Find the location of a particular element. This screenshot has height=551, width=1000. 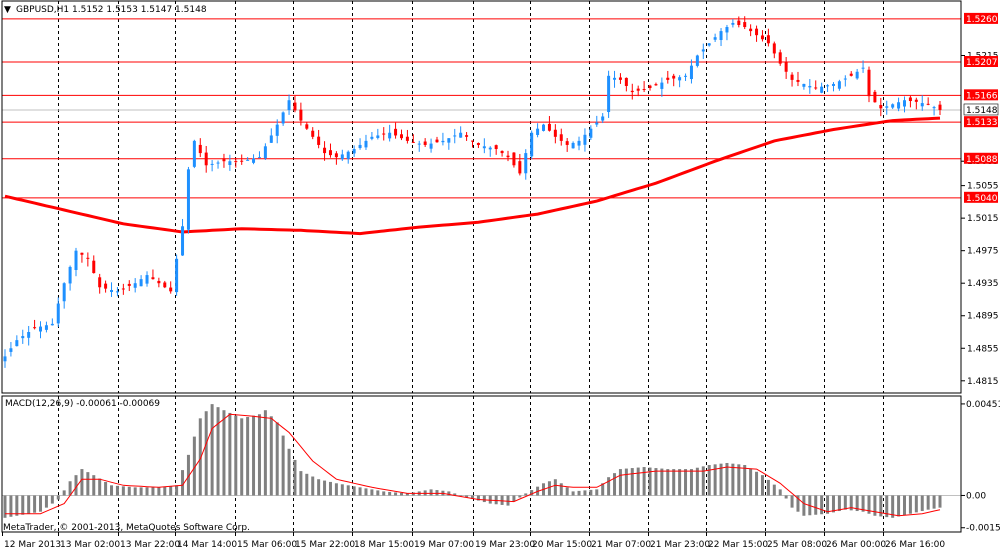

time-tick-label: 22 Mar 15:00 is located at coordinates (738, 545).